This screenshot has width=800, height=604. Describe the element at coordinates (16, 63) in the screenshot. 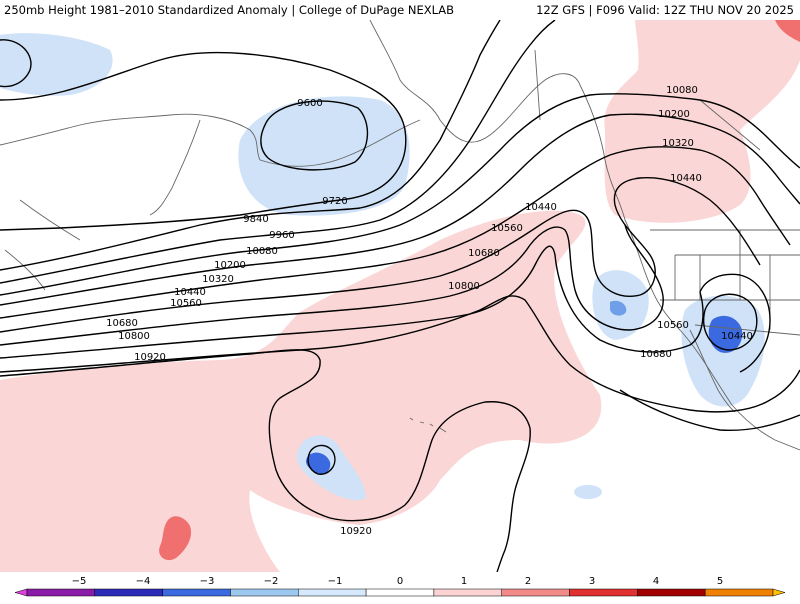

I see `contour-closed-low-nw` at that location.